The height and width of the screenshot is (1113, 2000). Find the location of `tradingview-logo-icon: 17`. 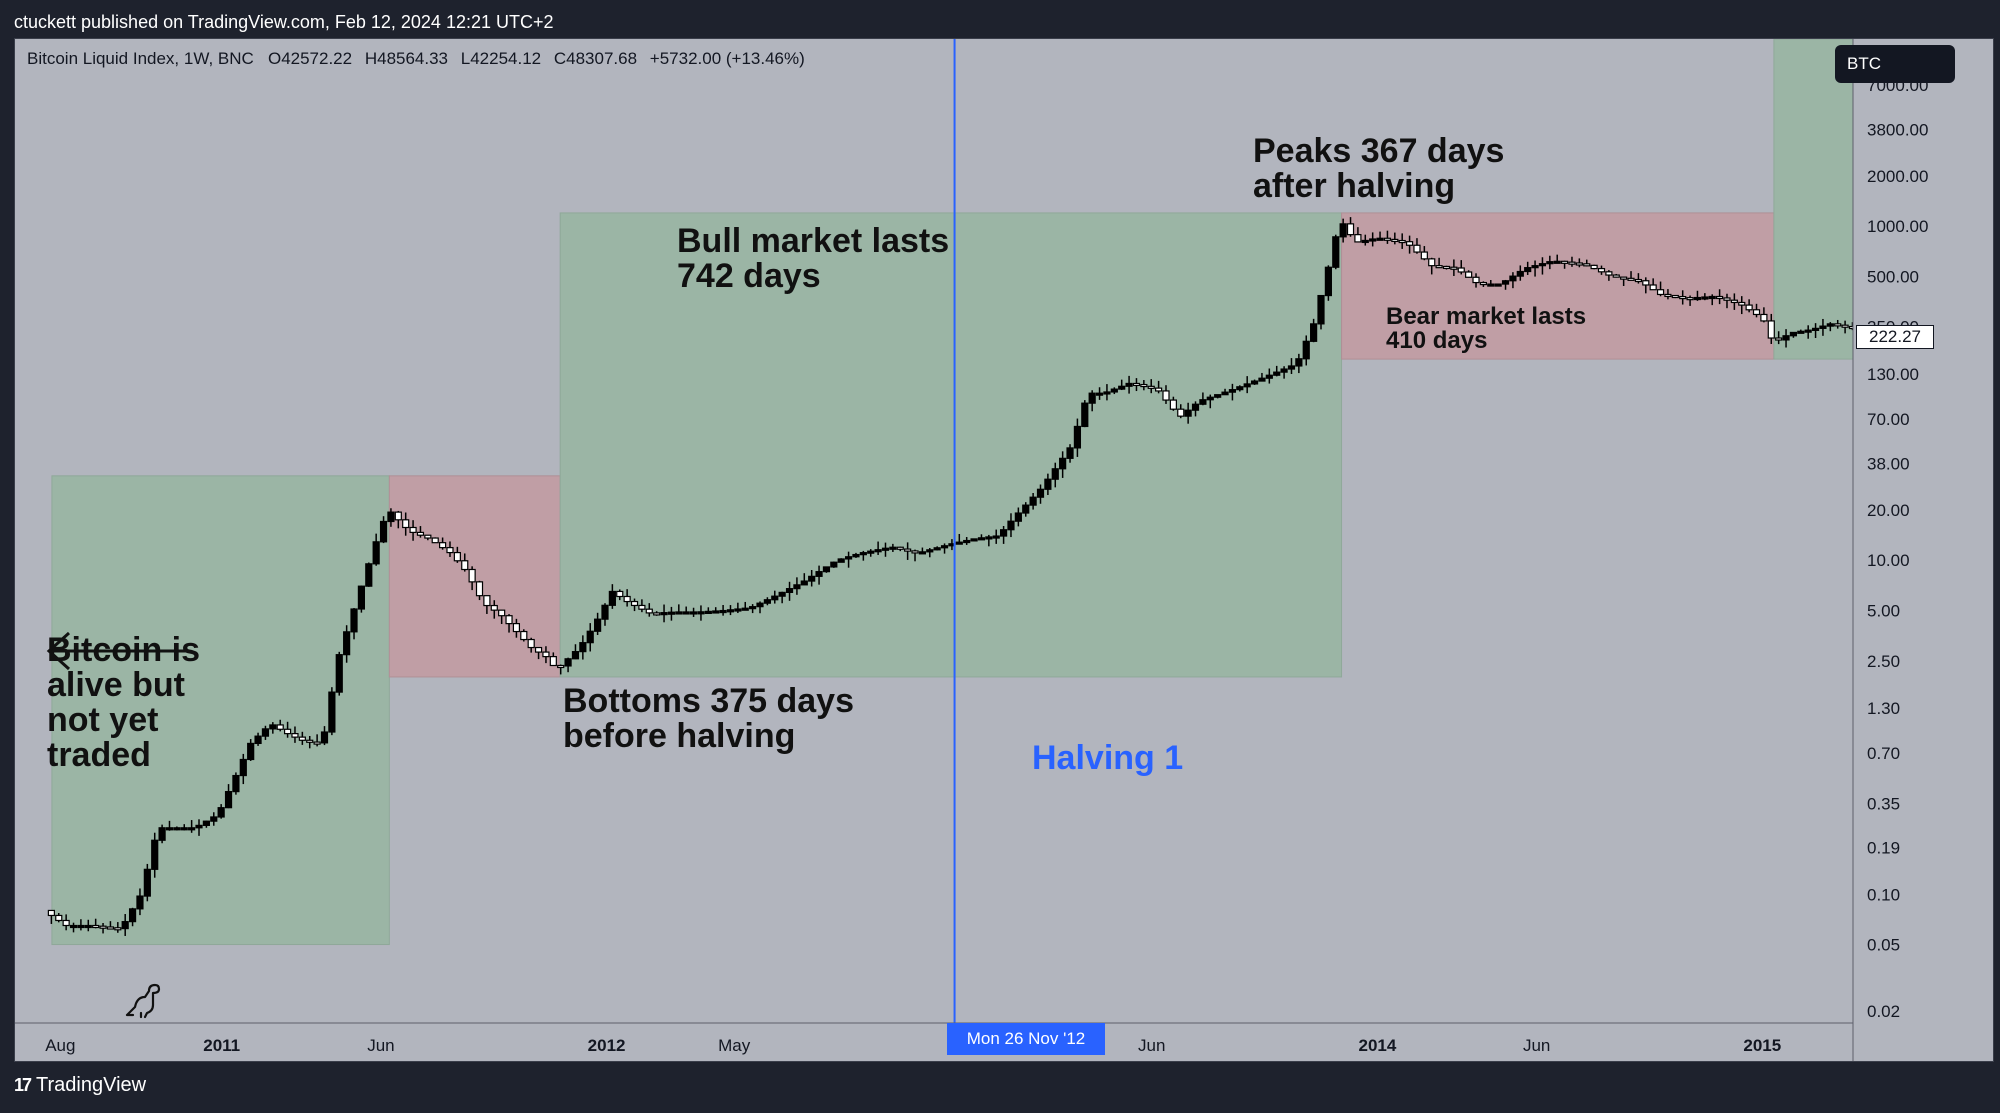

tradingview-logo-icon: 17 is located at coordinates (23, 1085).